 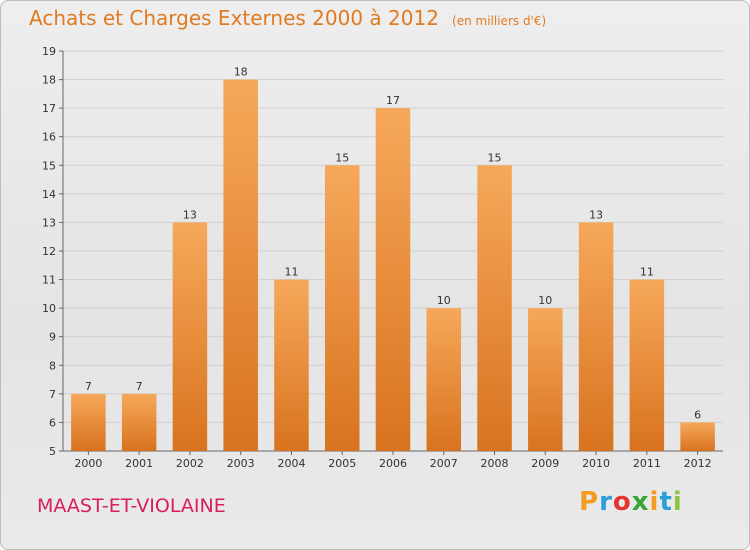 I want to click on x-tick-label: 2004, so click(x=291, y=463).